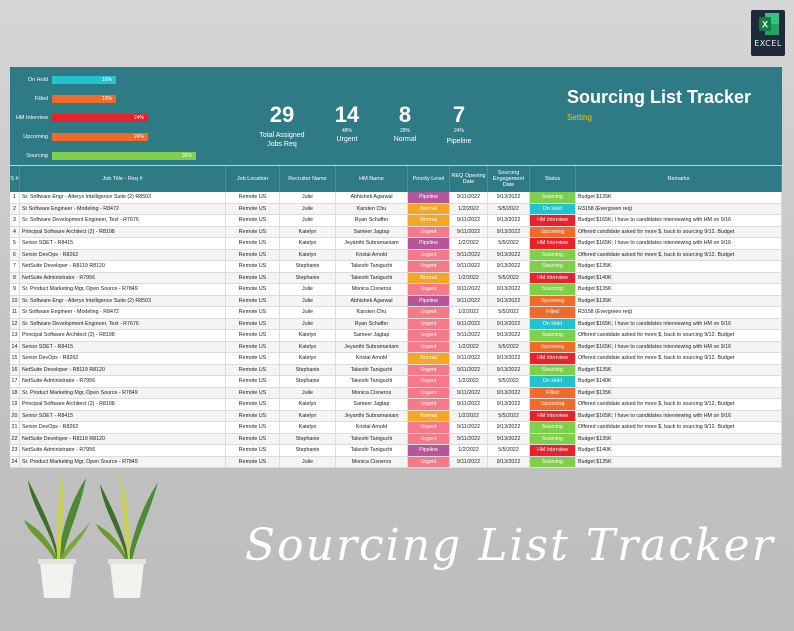 The height and width of the screenshot is (631, 794). What do you see at coordinates (123, 370) in the screenshot?
I see `cell-job-title: NetSuite Developer - R8119 R8120` at bounding box center [123, 370].